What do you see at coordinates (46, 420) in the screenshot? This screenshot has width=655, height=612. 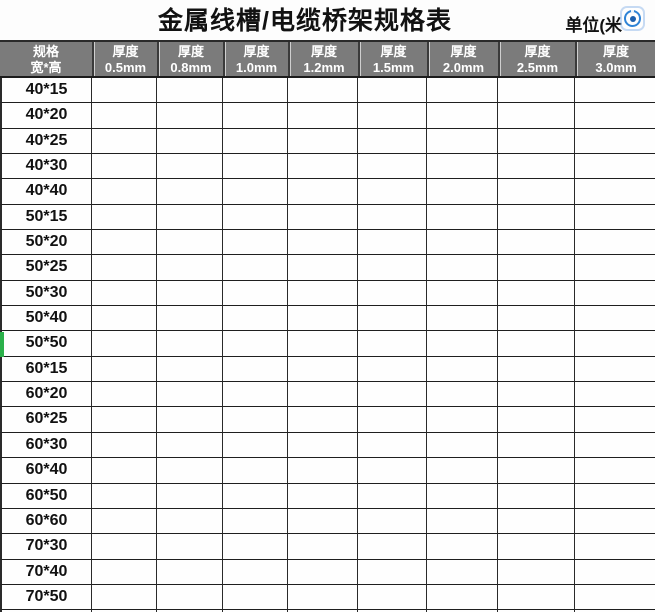 I see `row-label-cell: 60*25` at bounding box center [46, 420].